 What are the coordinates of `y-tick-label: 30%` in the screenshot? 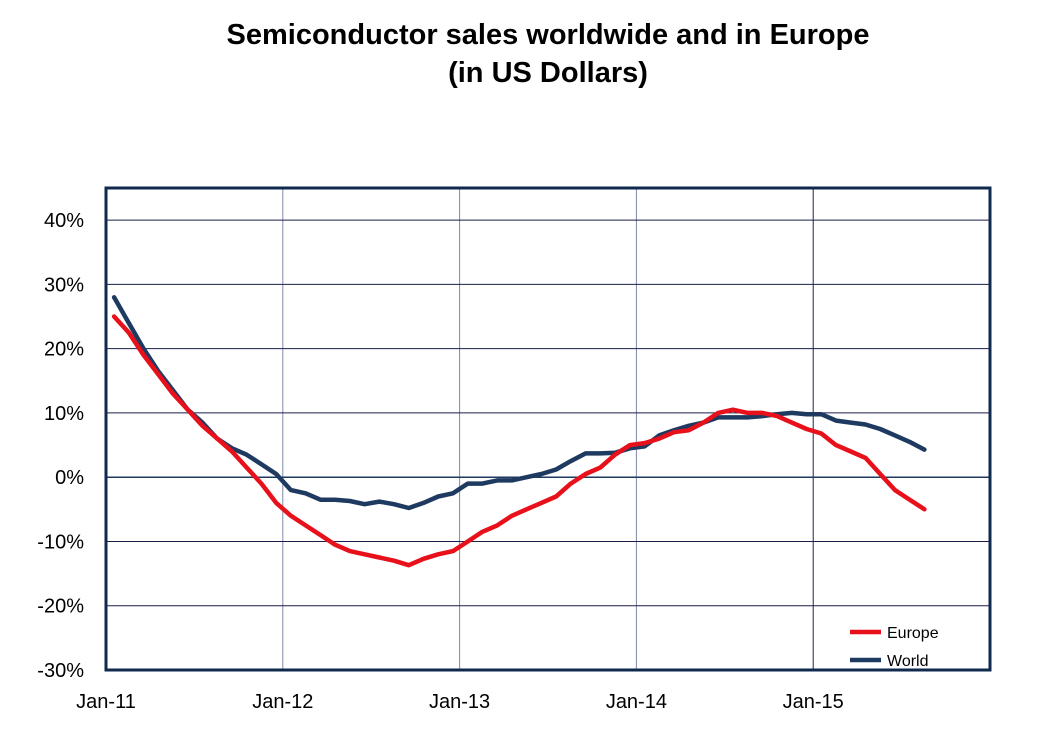 It's located at (64, 285).